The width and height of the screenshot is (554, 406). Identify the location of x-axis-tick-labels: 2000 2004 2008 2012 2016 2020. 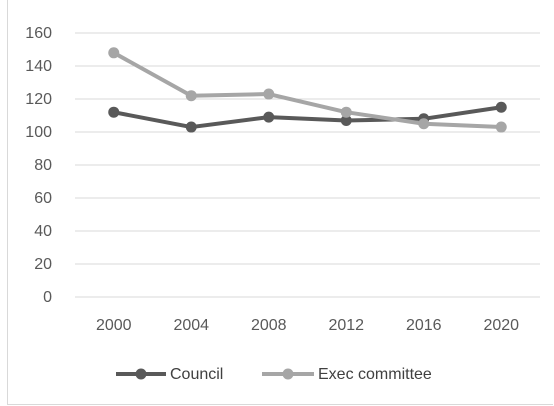
(307, 325).